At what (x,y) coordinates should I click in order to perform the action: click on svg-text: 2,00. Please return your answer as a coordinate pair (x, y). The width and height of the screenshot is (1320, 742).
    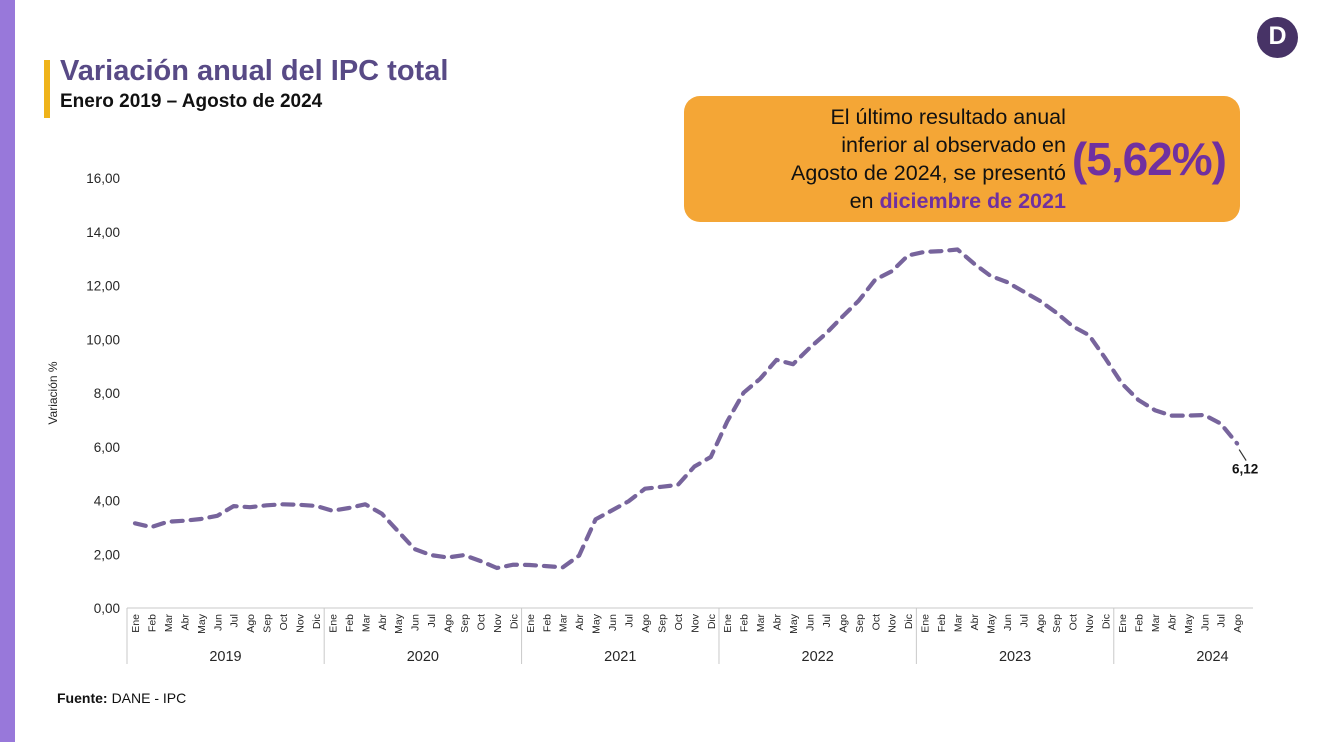
    Looking at the image, I should click on (107, 554).